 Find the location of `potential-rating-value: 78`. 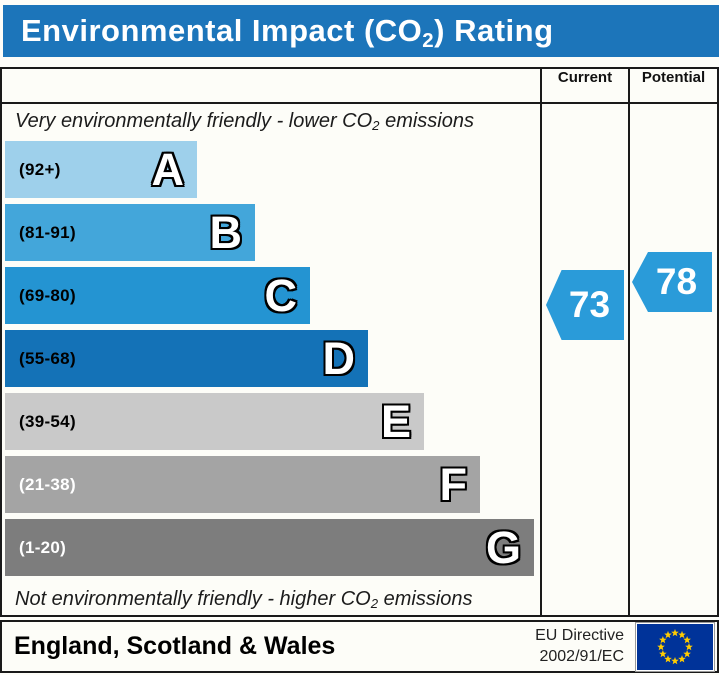

potential-rating-value: 78 is located at coordinates (676, 281).